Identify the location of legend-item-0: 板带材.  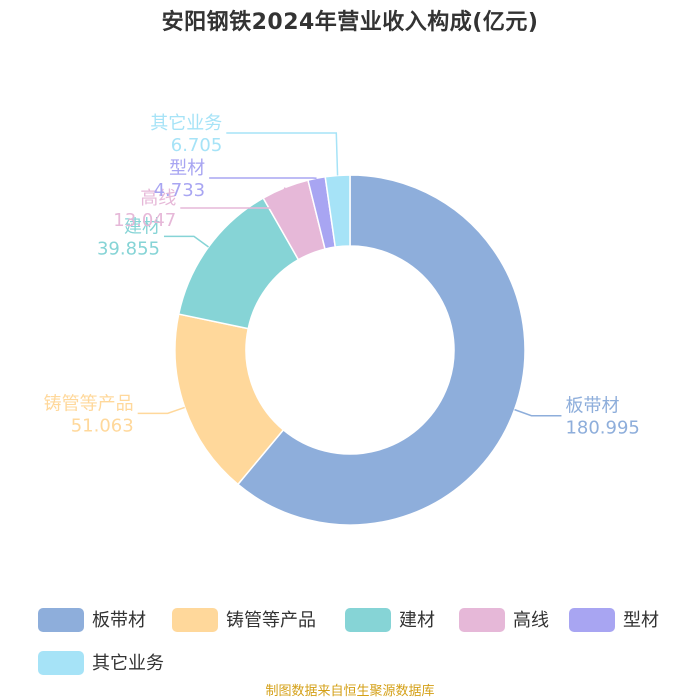
(92, 620).